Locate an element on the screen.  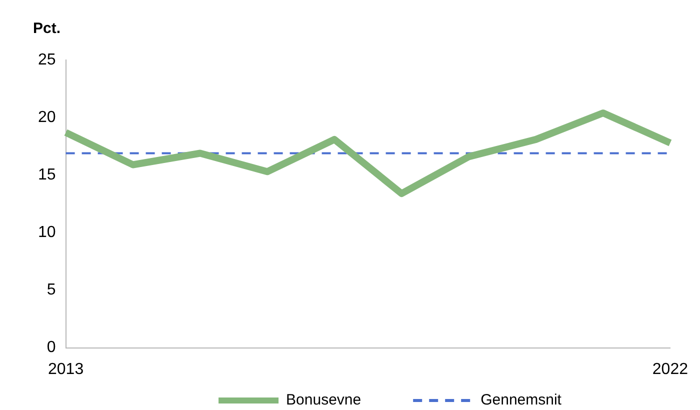
legend-label: Gennemsnit is located at coordinates (521, 400).